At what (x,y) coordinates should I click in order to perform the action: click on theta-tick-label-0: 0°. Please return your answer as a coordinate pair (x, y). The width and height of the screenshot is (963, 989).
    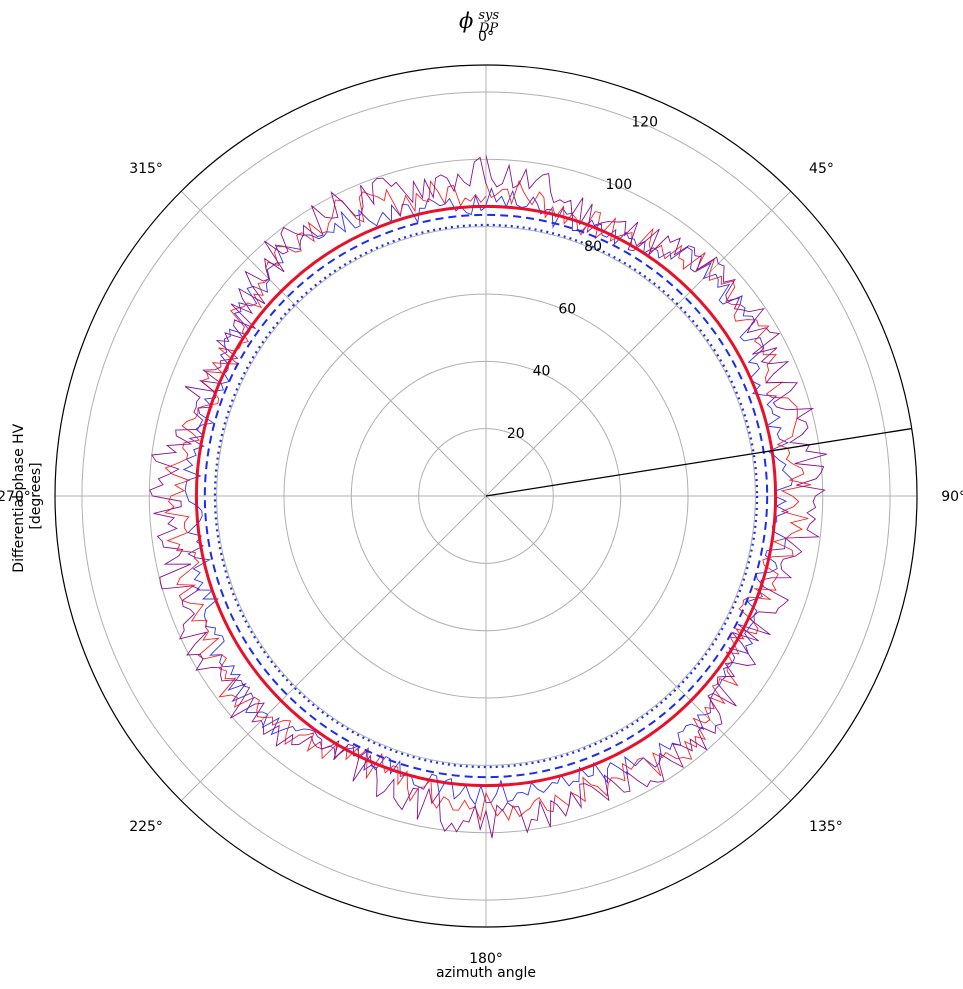
    Looking at the image, I should click on (486, 37).